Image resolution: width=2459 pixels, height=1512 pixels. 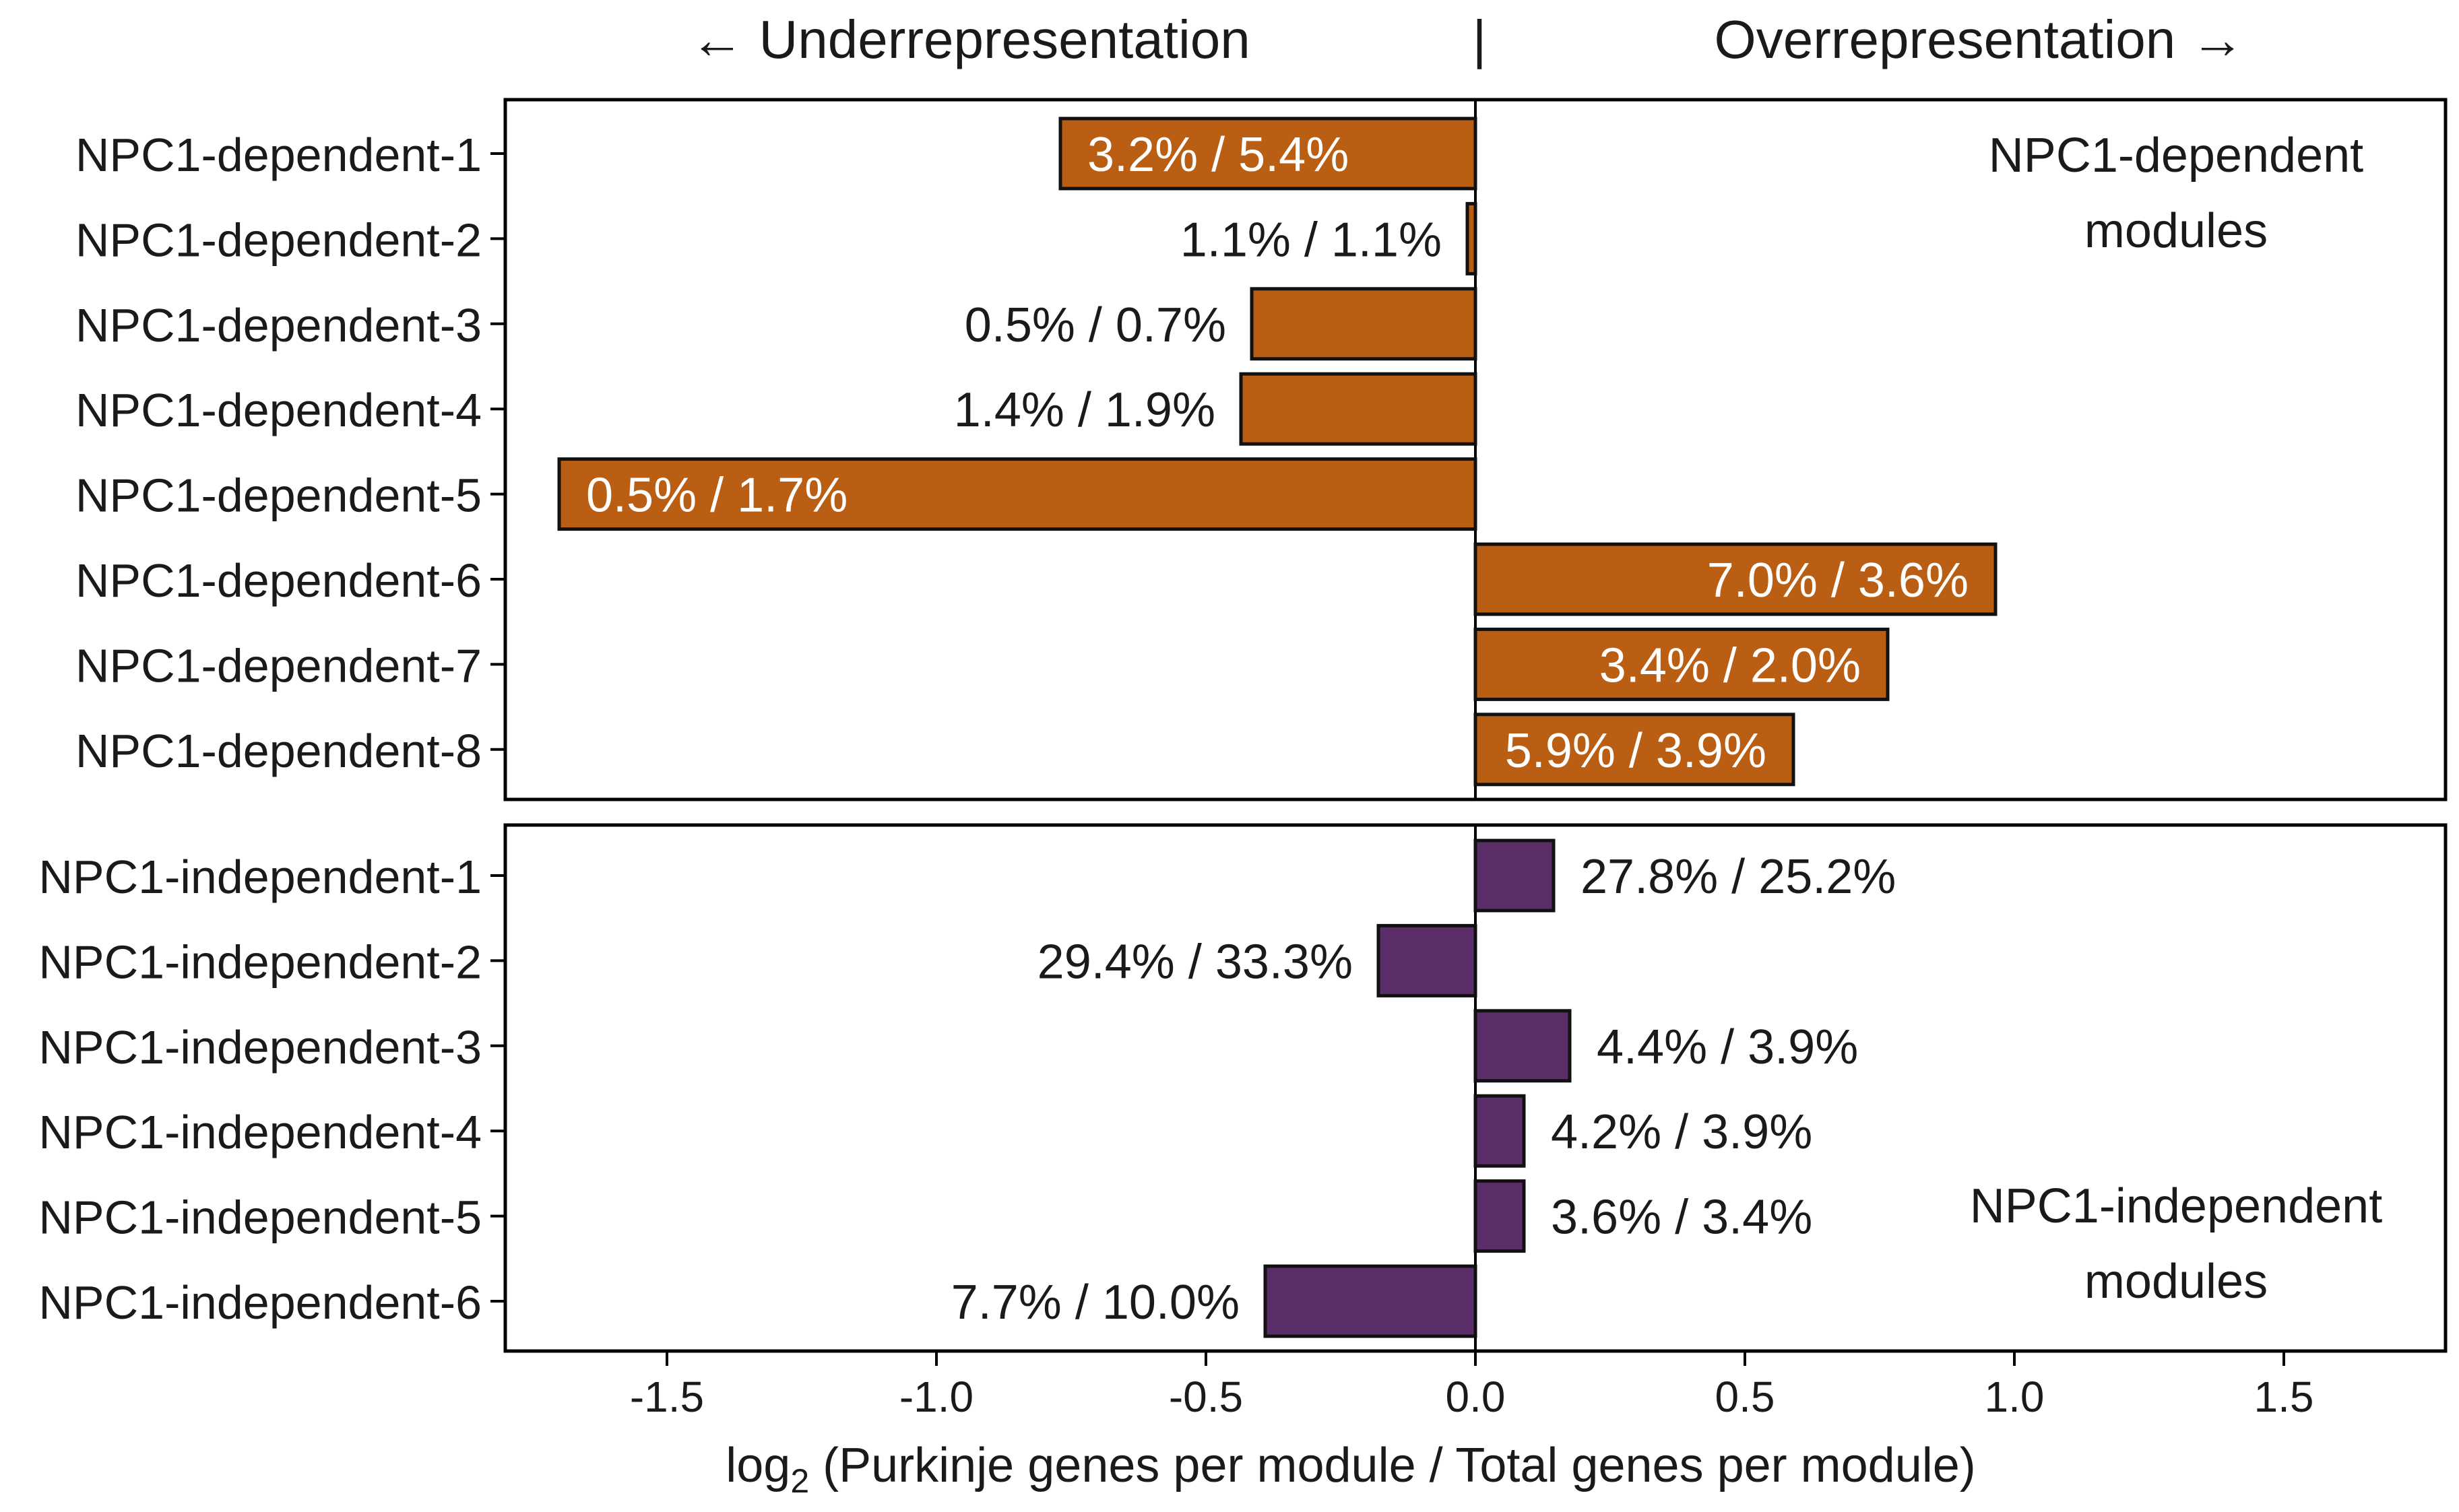 What do you see at coordinates (717, 496) in the screenshot?
I see `data-label: 0.5% / 1.7%` at bounding box center [717, 496].